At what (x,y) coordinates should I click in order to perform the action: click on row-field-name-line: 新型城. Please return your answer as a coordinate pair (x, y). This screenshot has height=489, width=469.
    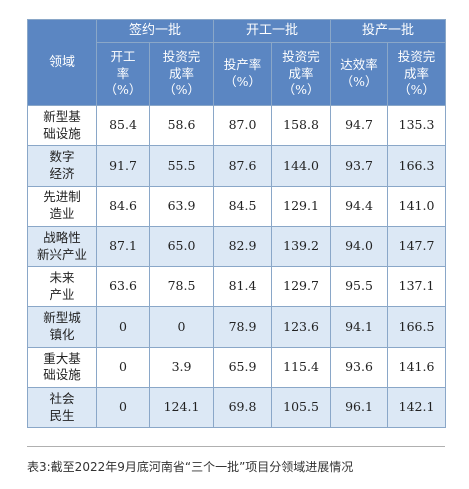
    Looking at the image, I should click on (62, 318).